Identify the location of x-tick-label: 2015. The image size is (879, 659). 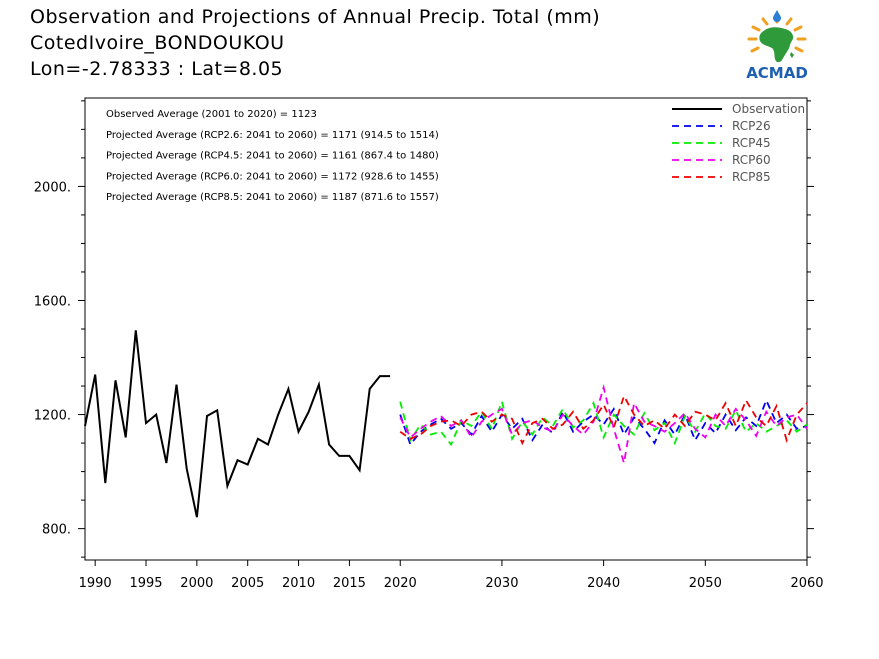
(349, 583).